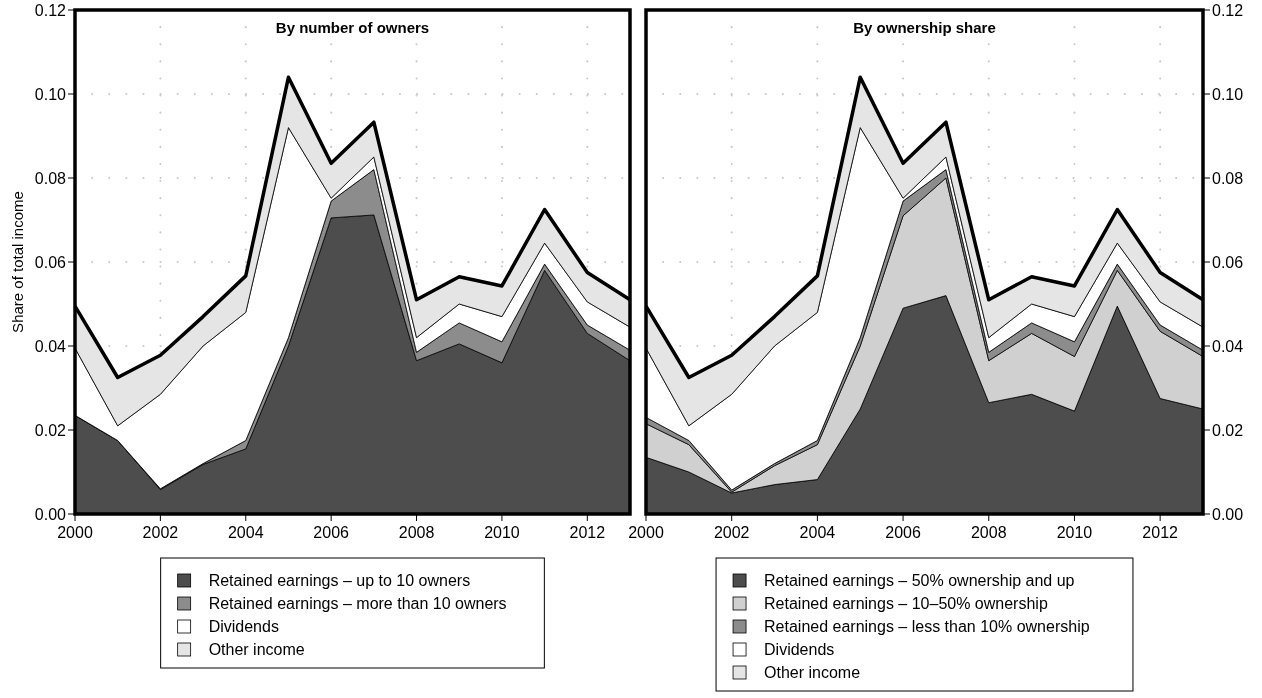 The height and width of the screenshot is (698, 1262). Describe the element at coordinates (919, 580) in the screenshot. I see `legend-label: Retained earnings – 50% ownership and up` at that location.